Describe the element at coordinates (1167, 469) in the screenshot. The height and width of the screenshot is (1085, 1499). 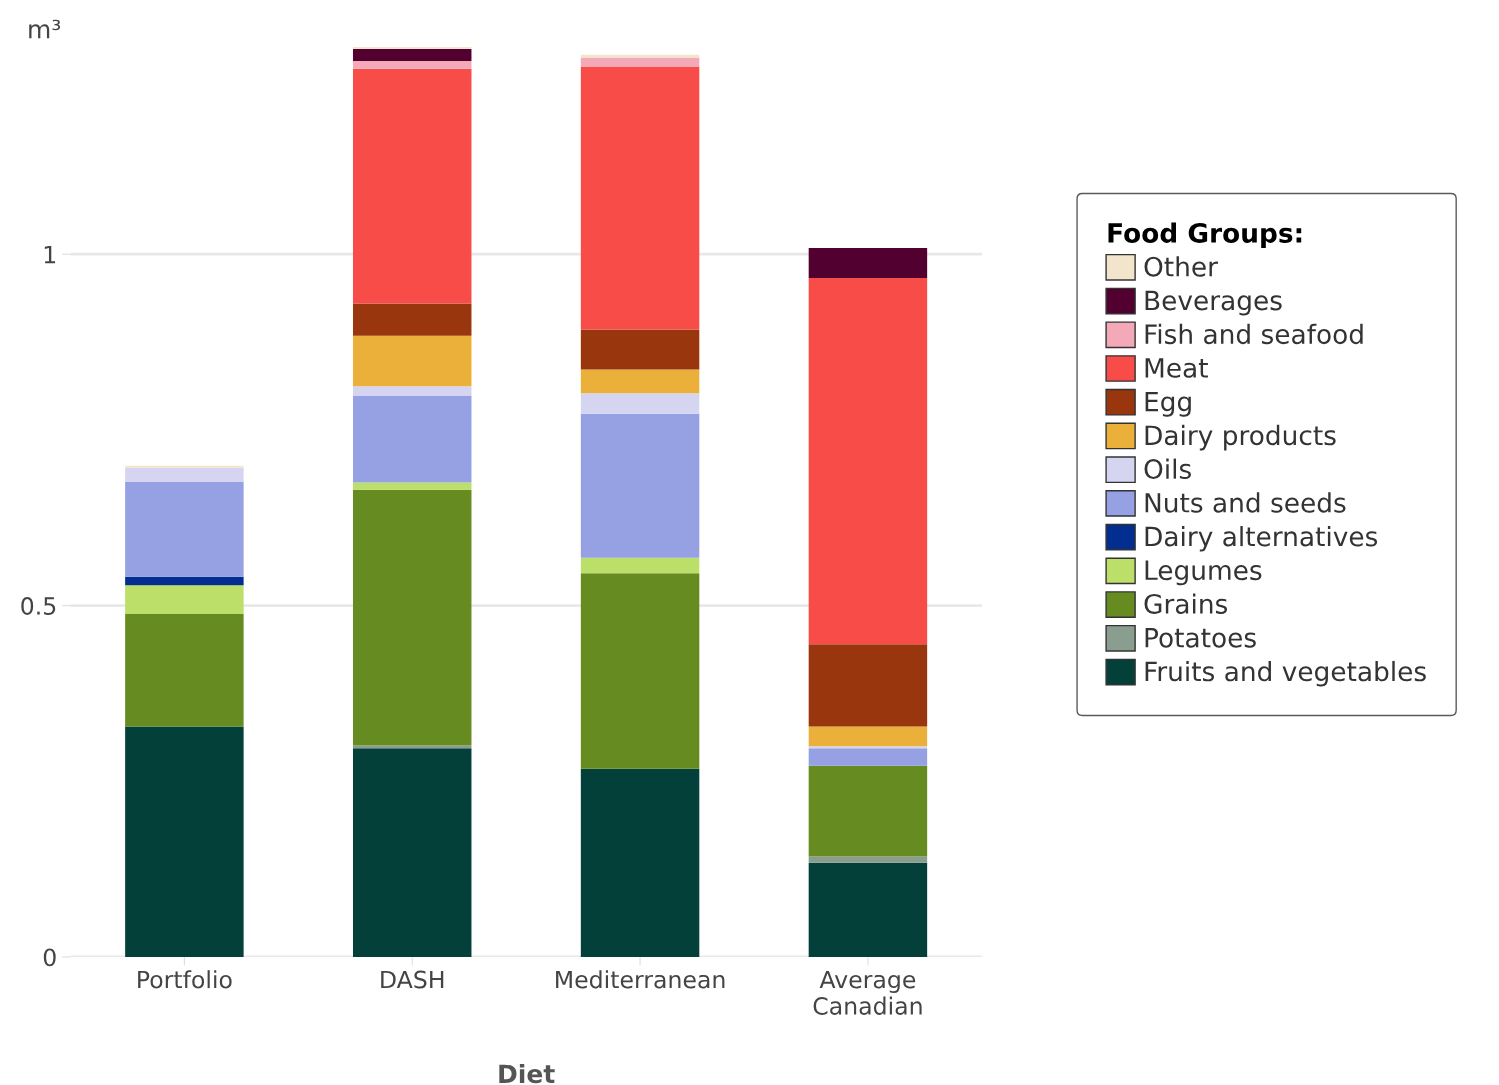
I see `legend-label: Oils` at that location.